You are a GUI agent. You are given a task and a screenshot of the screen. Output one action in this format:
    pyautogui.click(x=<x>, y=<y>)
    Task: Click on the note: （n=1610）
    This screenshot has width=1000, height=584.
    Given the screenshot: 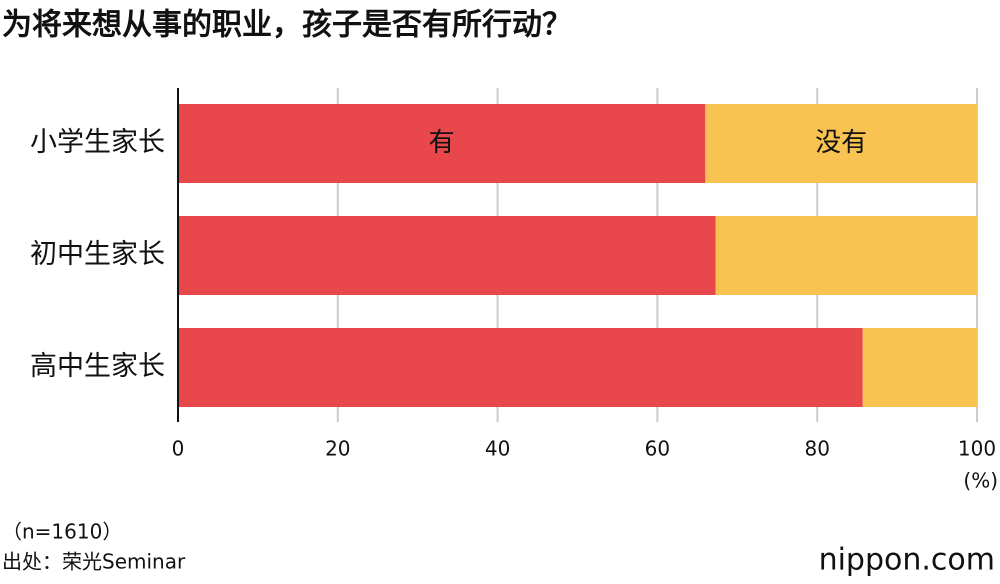 What is the action you would take?
    pyautogui.click(x=62, y=532)
    